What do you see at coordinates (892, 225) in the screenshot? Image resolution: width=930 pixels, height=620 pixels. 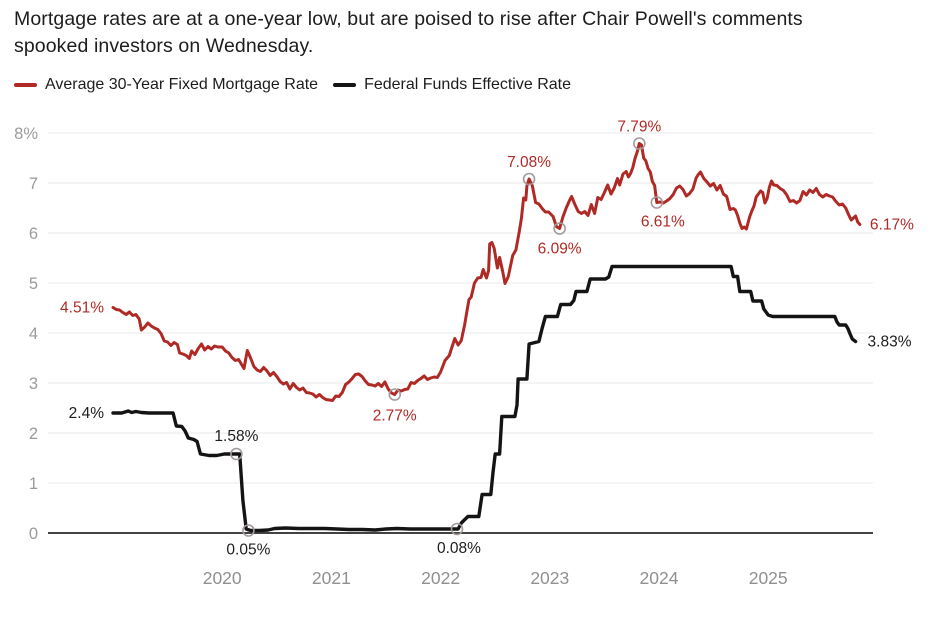 I see `annotation-label: 6.17%` at bounding box center [892, 225].